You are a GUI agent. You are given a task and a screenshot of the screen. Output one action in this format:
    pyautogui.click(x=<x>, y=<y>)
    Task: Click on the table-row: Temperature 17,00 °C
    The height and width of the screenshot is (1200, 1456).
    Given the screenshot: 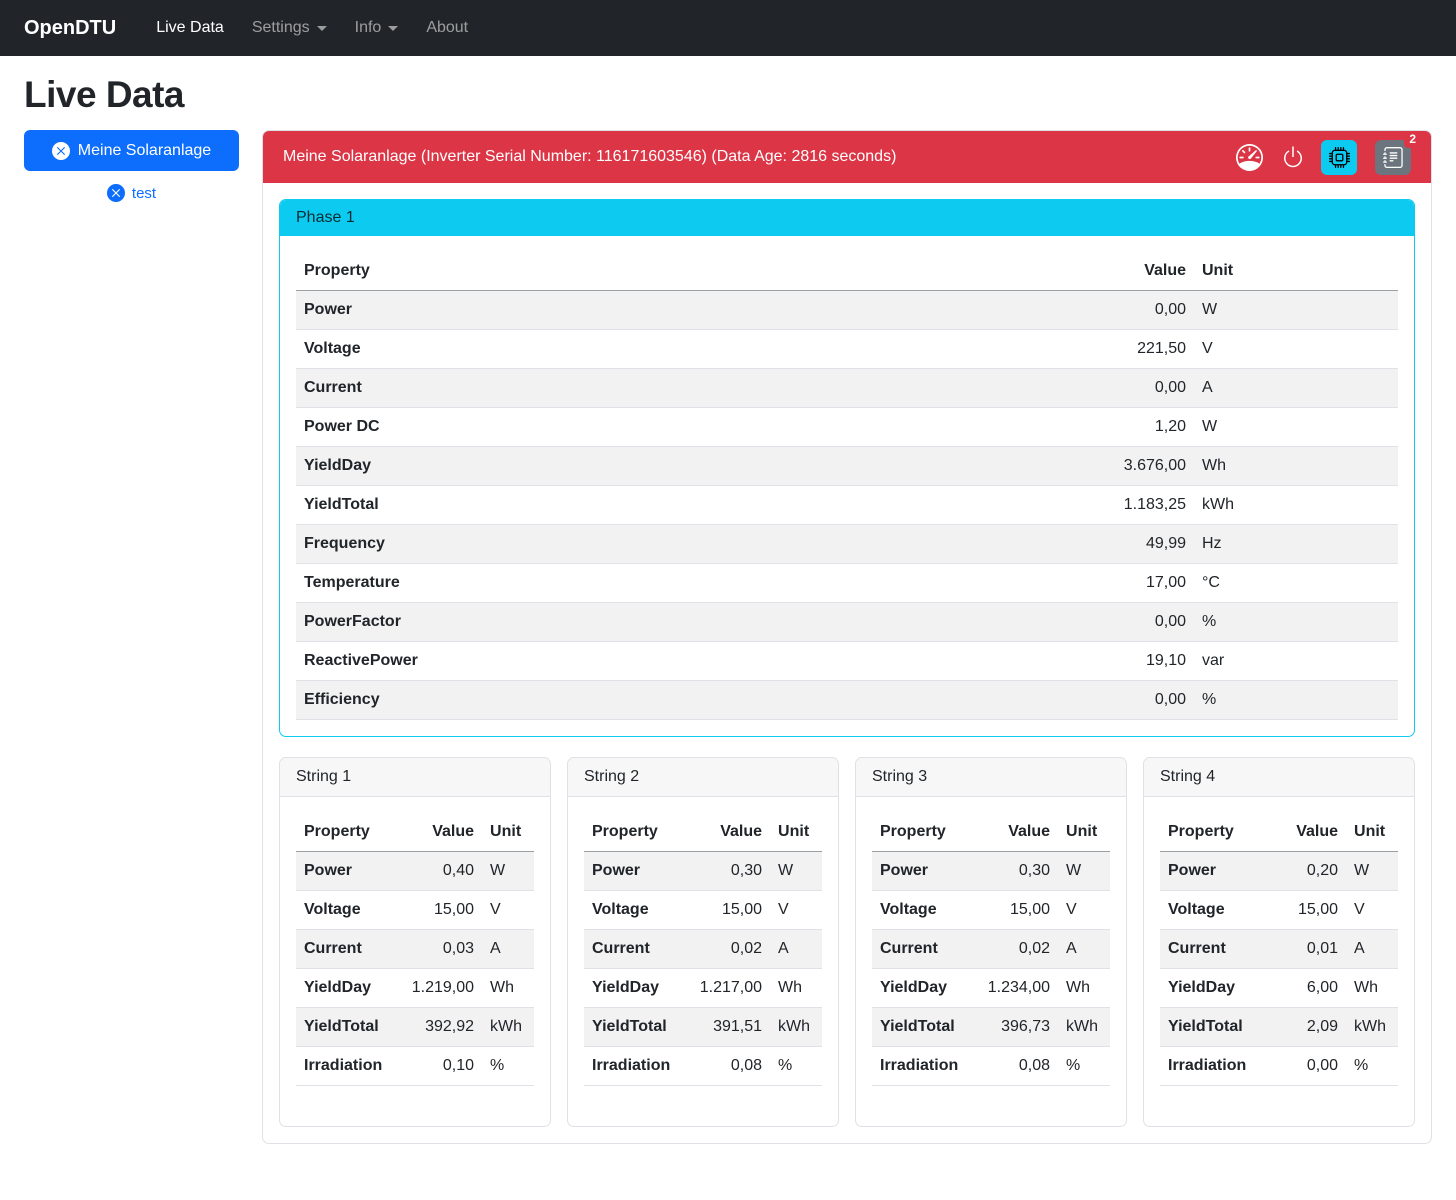 What is the action you would take?
    pyautogui.click(x=847, y=583)
    